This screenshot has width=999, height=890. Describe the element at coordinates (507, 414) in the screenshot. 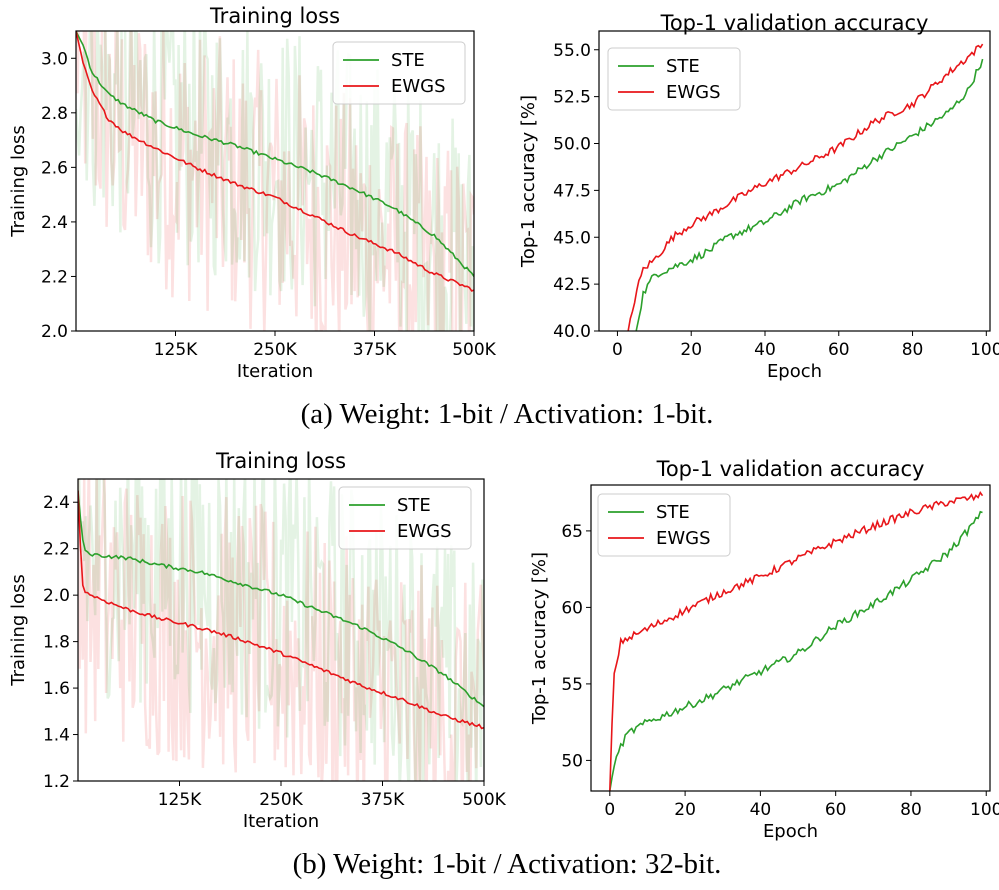

I see `caption-a: (a) Weight: 1-bit / Activation: 1-bit.` at that location.